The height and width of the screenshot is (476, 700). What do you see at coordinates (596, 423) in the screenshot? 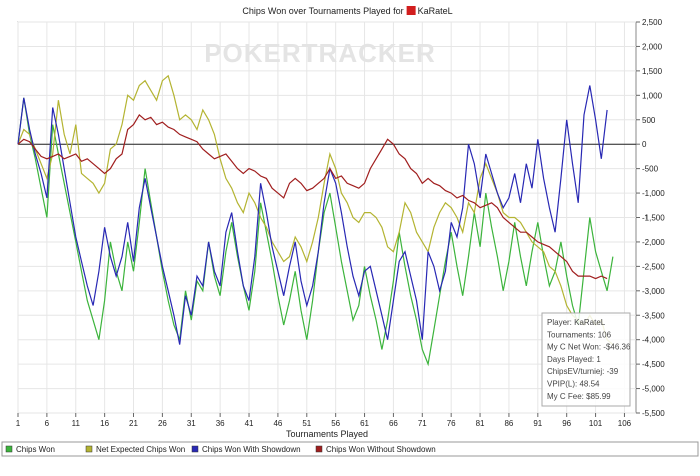
I see `x-tick-label: 101` at bounding box center [596, 423].